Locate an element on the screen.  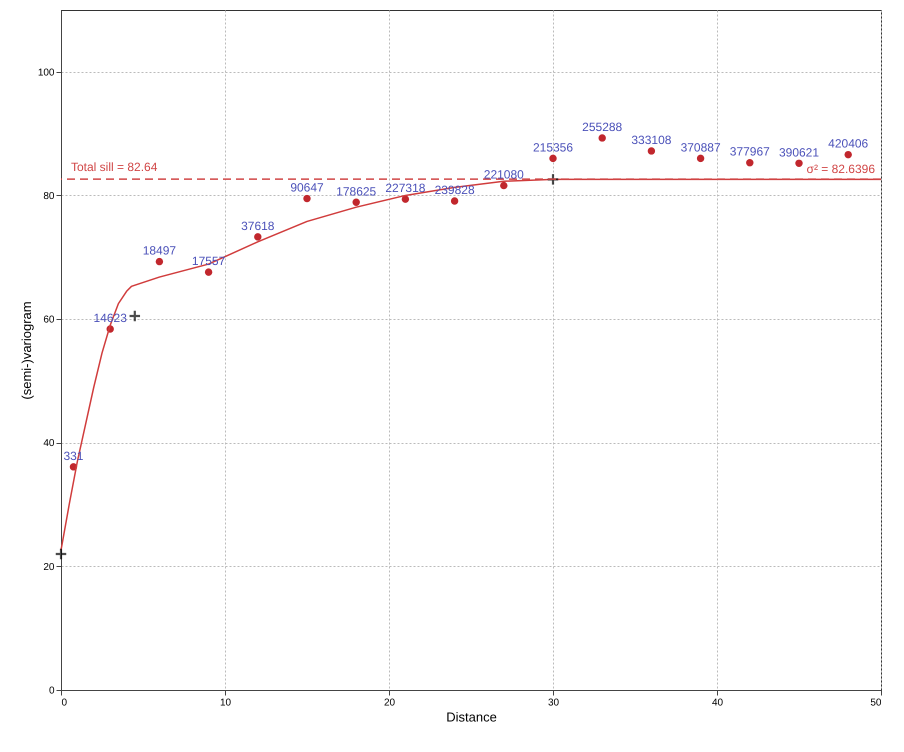
x-tick-label: 40 is located at coordinates (718, 703).